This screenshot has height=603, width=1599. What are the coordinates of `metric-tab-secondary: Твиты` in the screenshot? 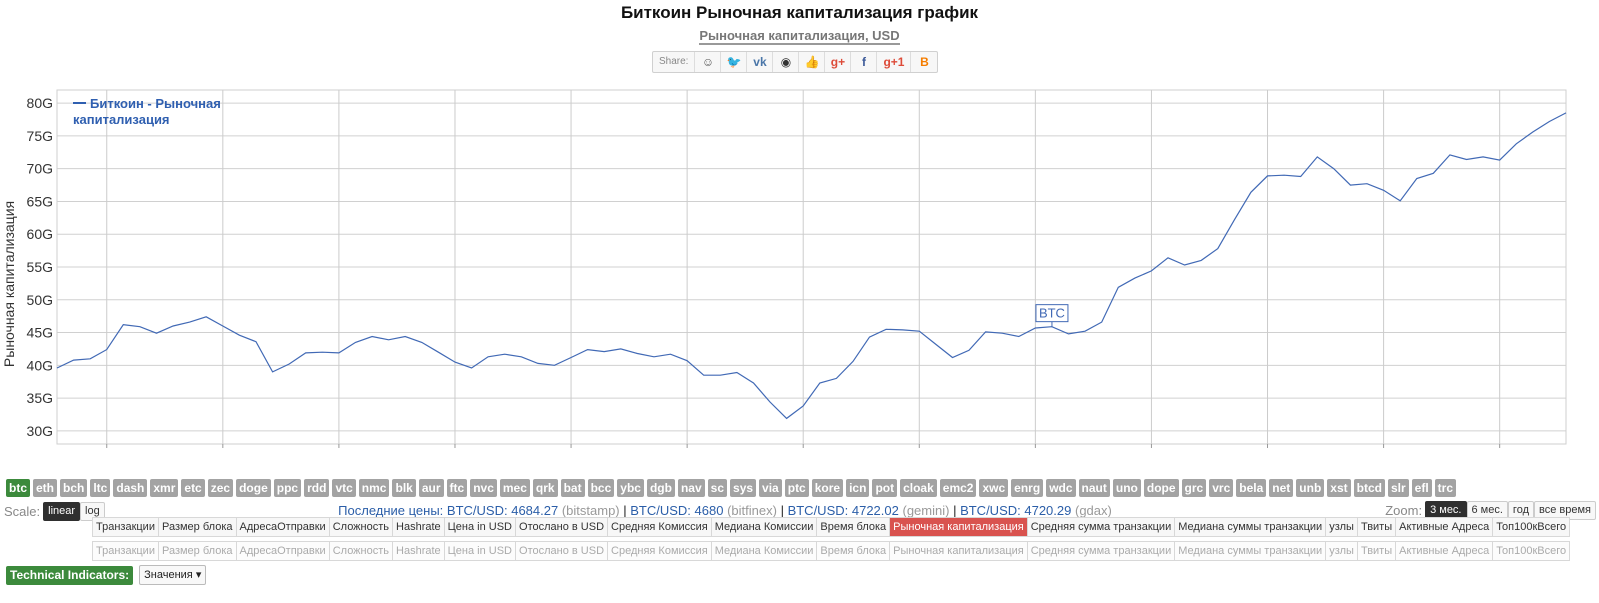 It's located at (1376, 551).